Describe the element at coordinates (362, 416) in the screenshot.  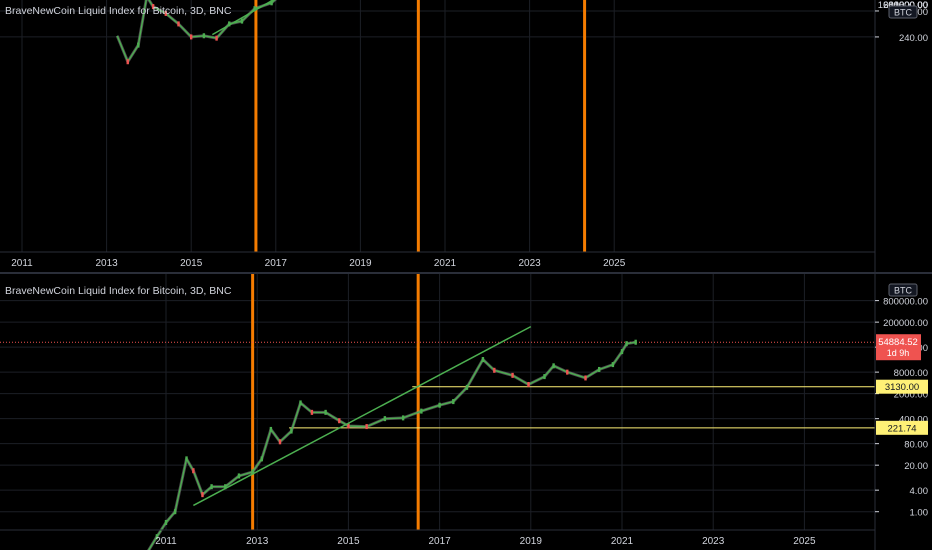
I see `bottom-trendline` at that location.